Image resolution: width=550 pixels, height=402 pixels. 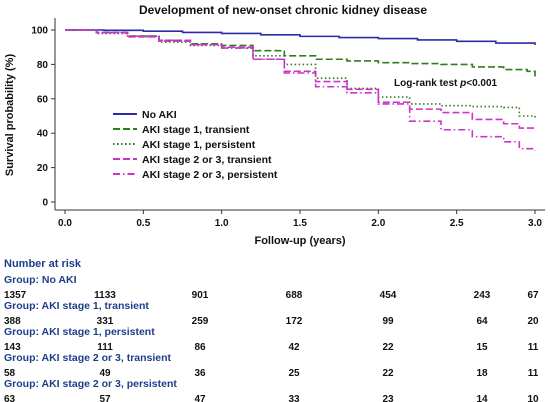 What do you see at coordinates (378, 223) in the screenshot?
I see `x-tick-label: 2.0` at bounding box center [378, 223].